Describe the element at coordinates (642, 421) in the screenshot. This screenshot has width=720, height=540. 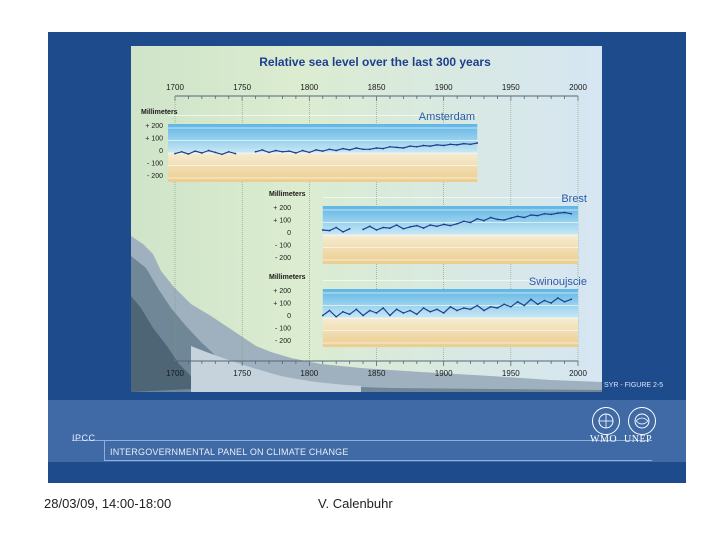
I see `unep-logo-icon` at that location.